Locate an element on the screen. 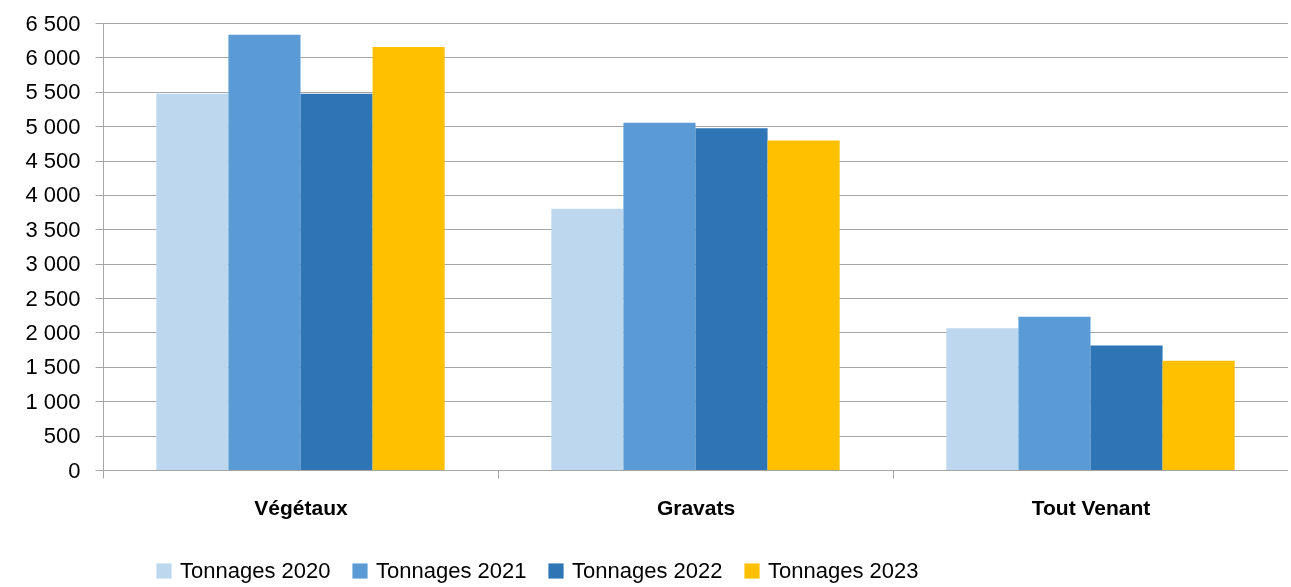  y-tick-label: 6 500 is located at coordinates (53, 23).